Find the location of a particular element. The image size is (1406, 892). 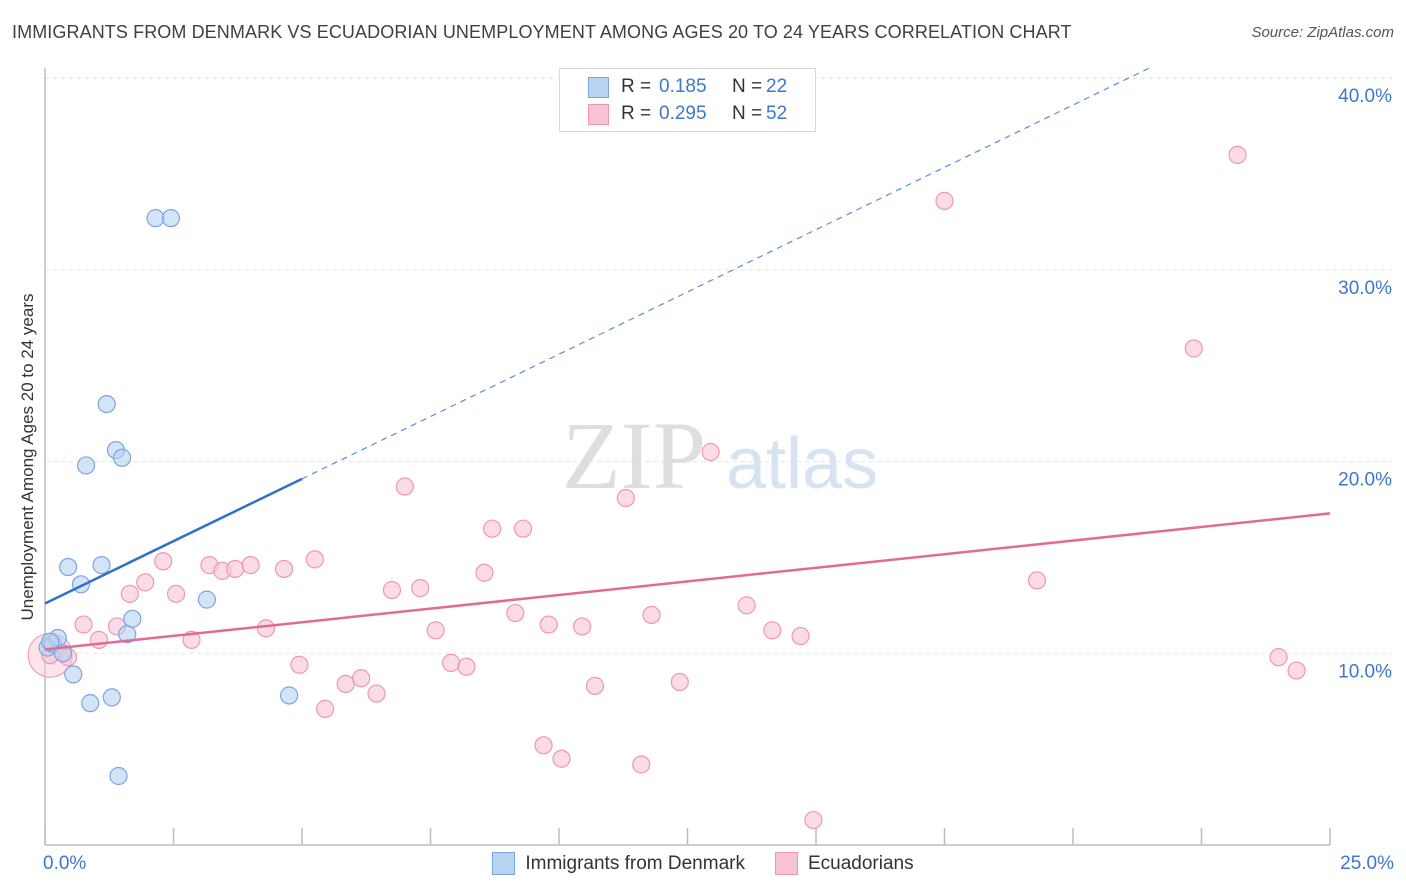

correlation-legend: R = 0.185 N = 22 R = 0.295 N = 52 is located at coordinates (687, 100).